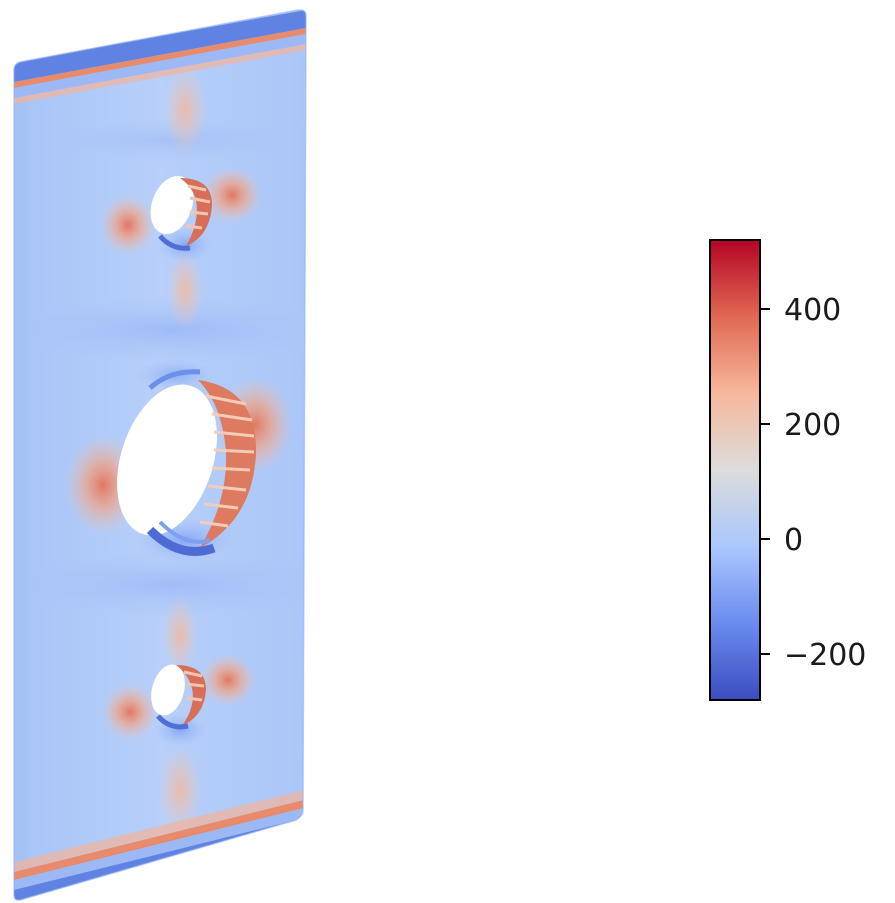 The image size is (895, 903). Describe the element at coordinates (185, 214) in the screenshot. I see `top-hole-wall` at that location.